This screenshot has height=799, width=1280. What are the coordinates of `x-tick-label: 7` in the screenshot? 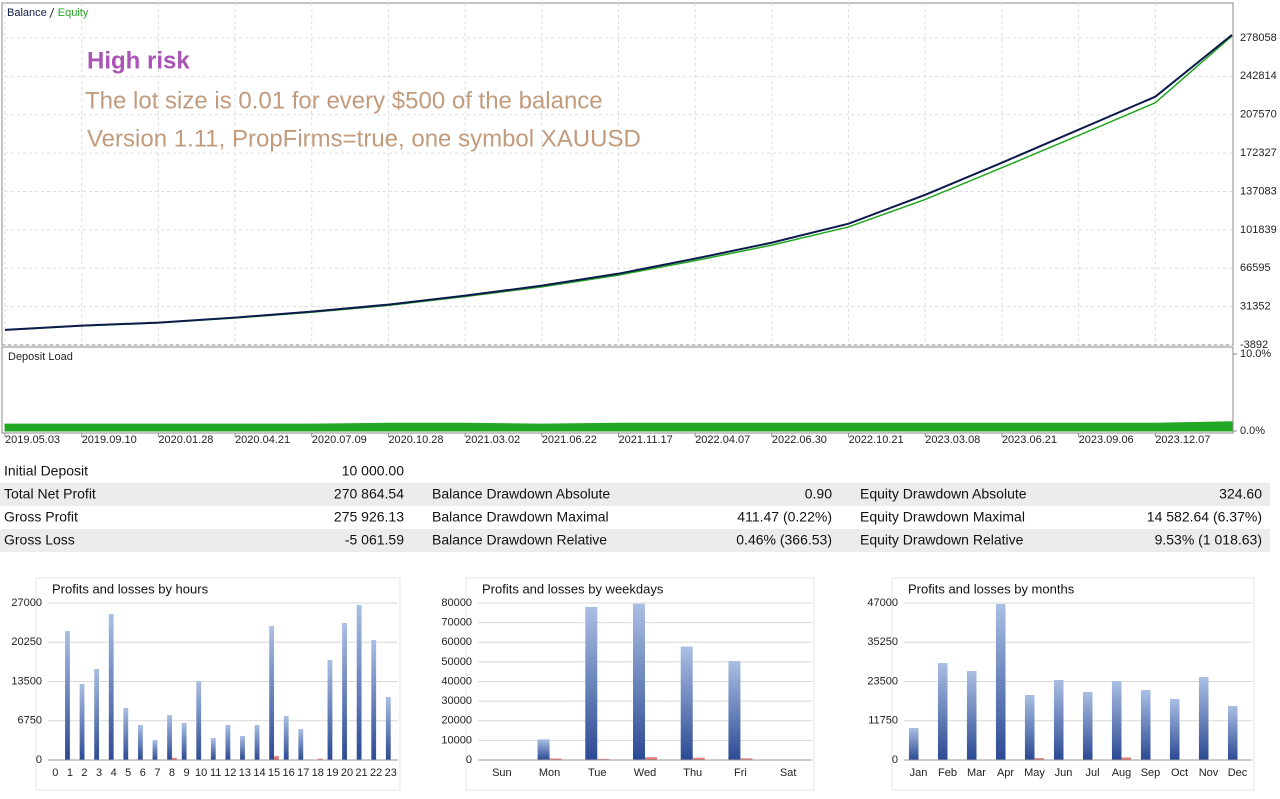 It's located at (157, 773).